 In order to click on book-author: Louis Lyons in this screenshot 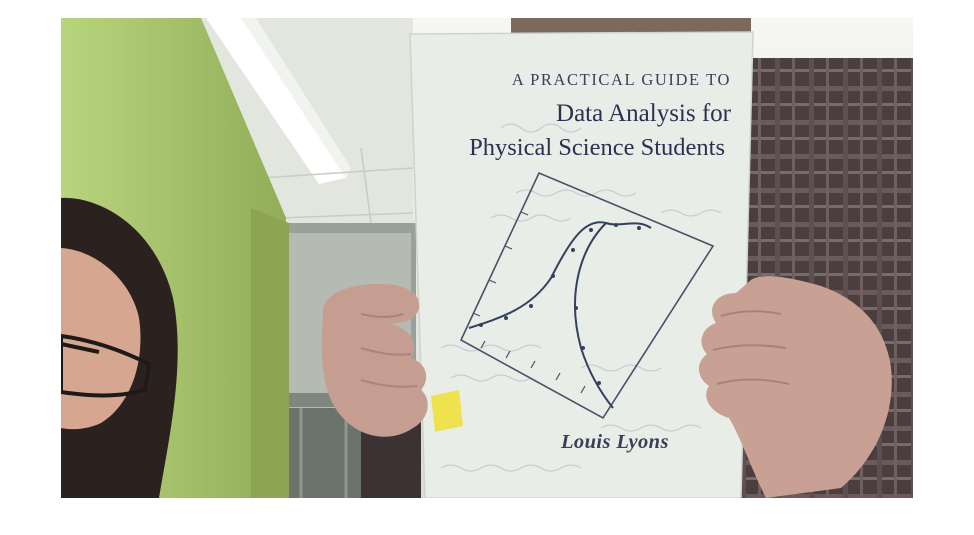, I will do `click(615, 442)`.